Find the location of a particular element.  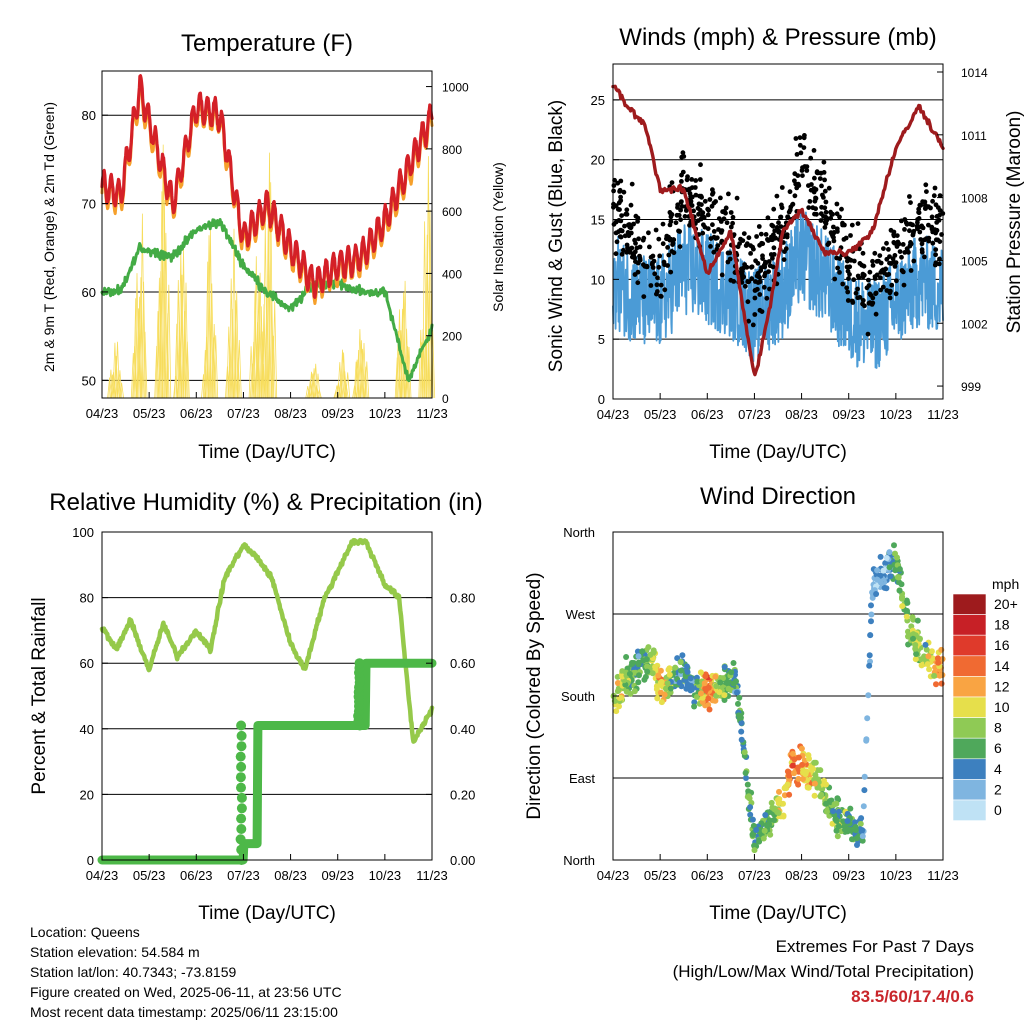

winds-series is located at coordinates (778, 230).